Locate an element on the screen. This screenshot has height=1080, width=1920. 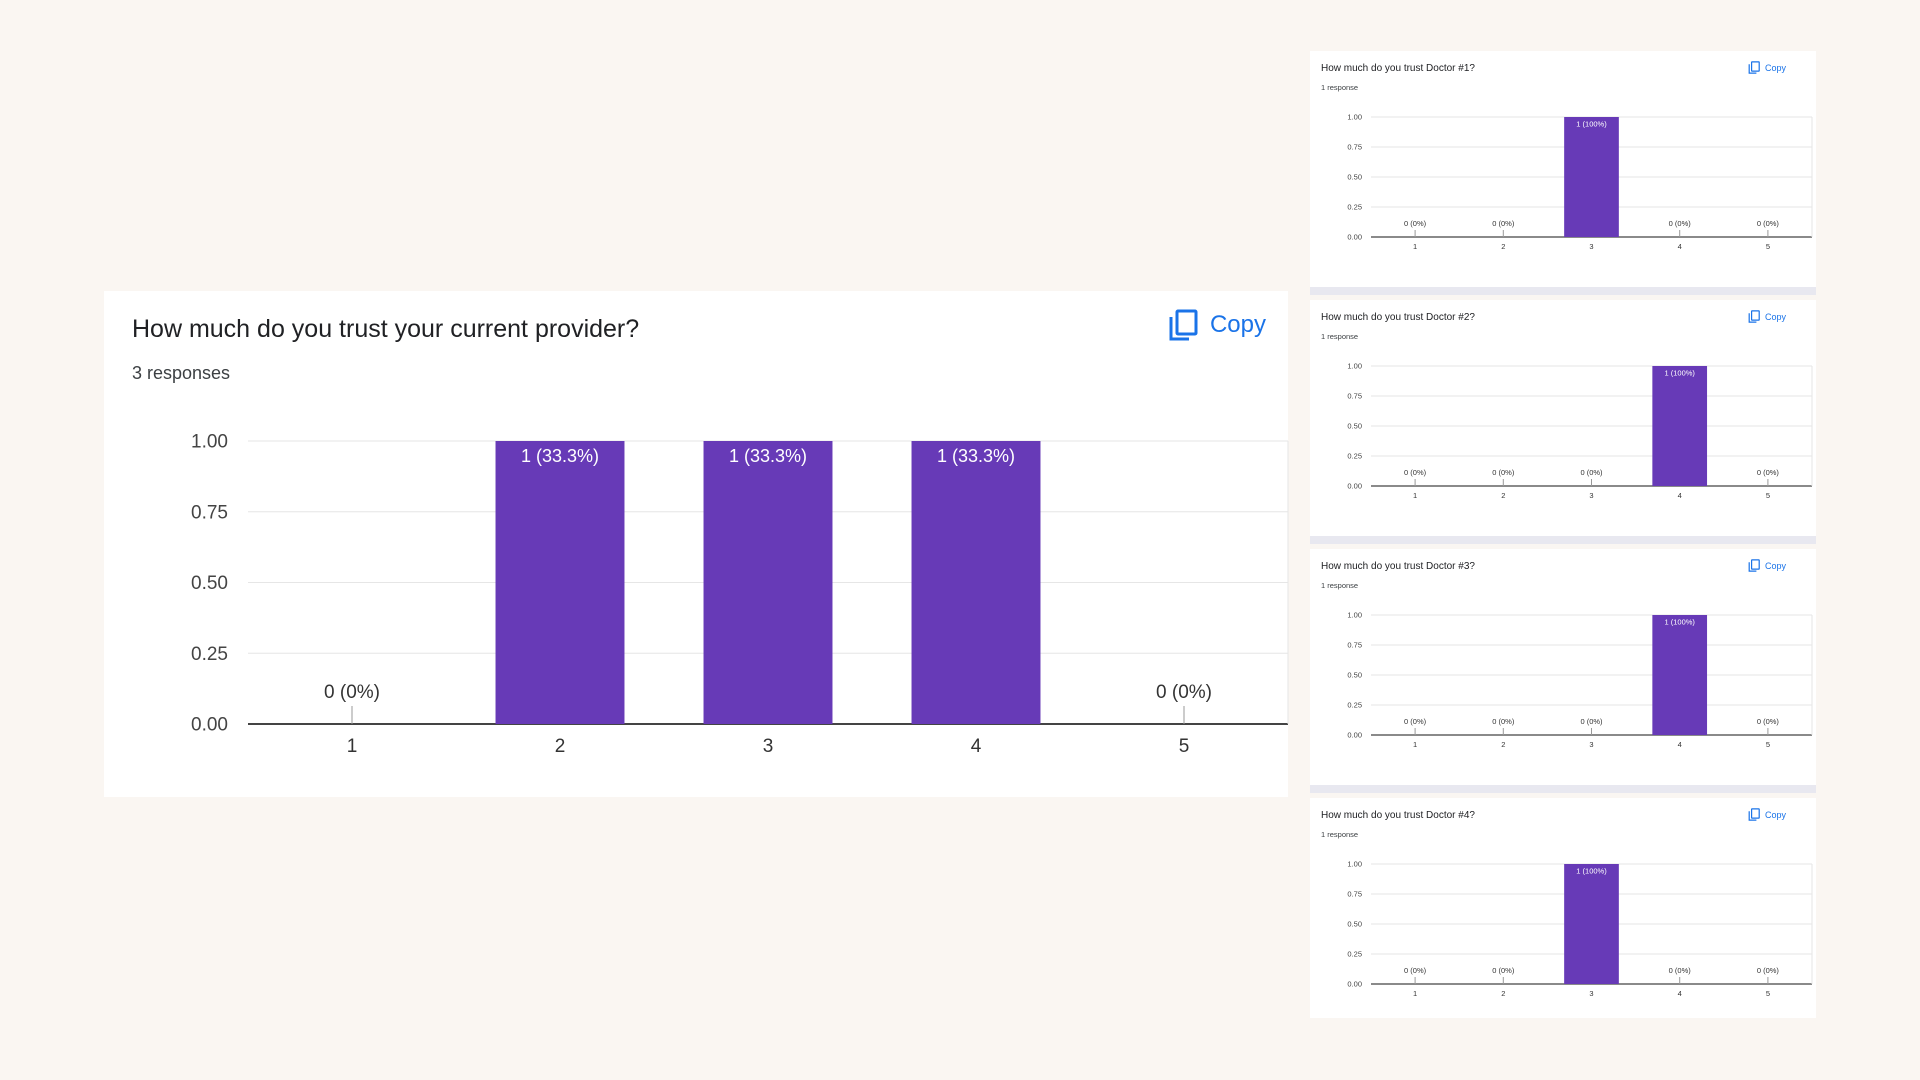
chart-title: How much do you trust Doctor #1? is located at coordinates (1398, 68).